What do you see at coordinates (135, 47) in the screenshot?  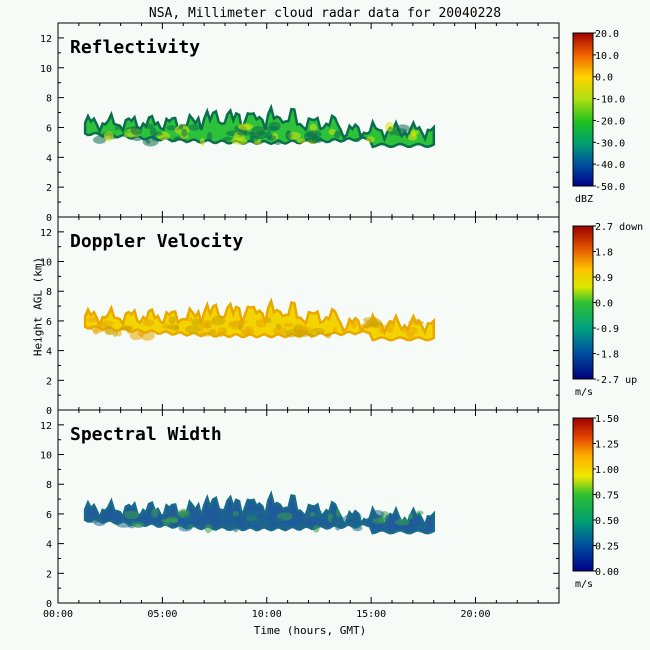 I see `panel-title: Reflectivity` at bounding box center [135, 47].